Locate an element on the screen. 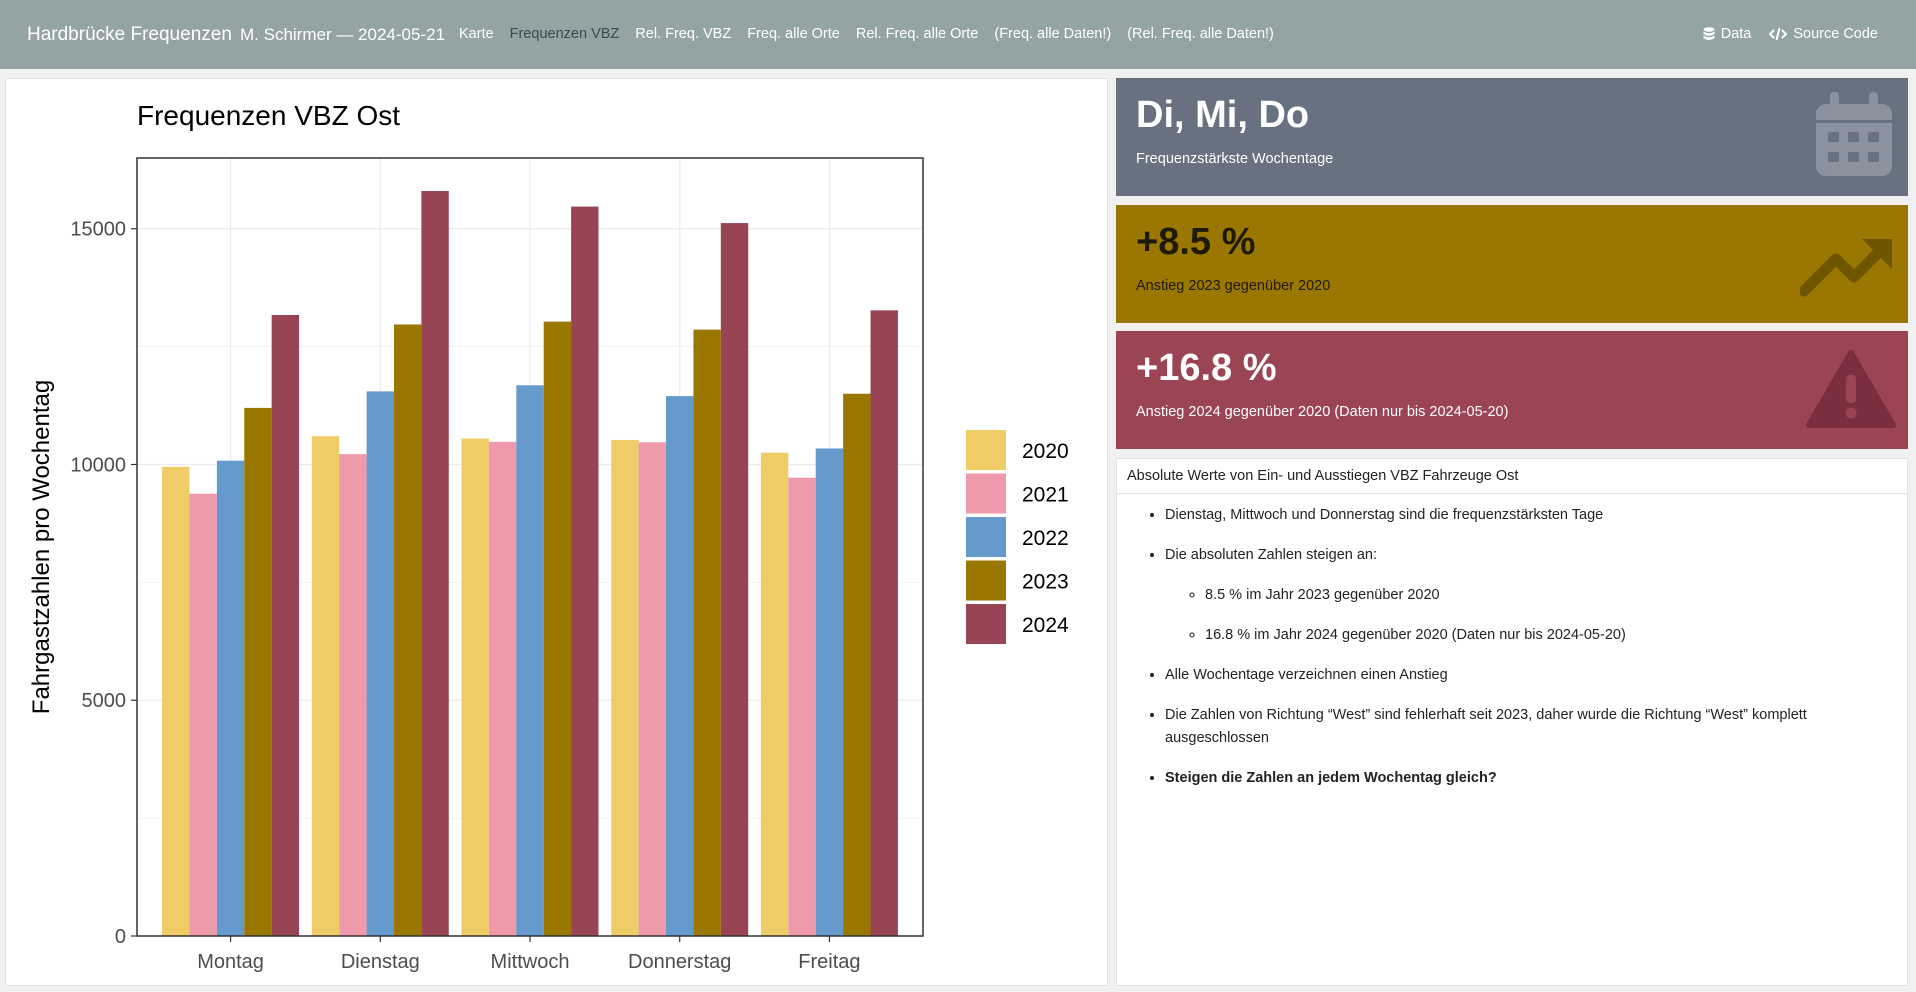 This screenshot has height=992, width=1916. source-code-link: Source Code is located at coordinates (1823, 34).